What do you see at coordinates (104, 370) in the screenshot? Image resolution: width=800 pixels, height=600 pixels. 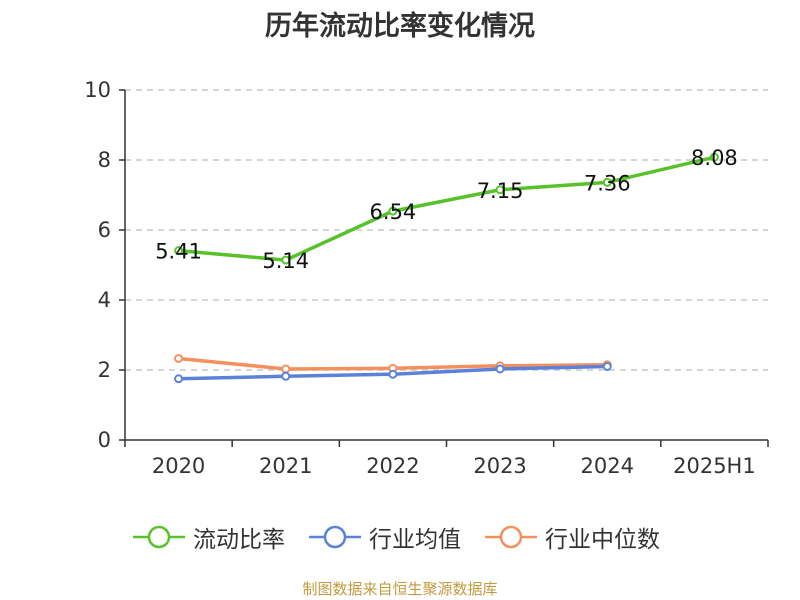 I see `y-tick-label: 2` at bounding box center [104, 370].